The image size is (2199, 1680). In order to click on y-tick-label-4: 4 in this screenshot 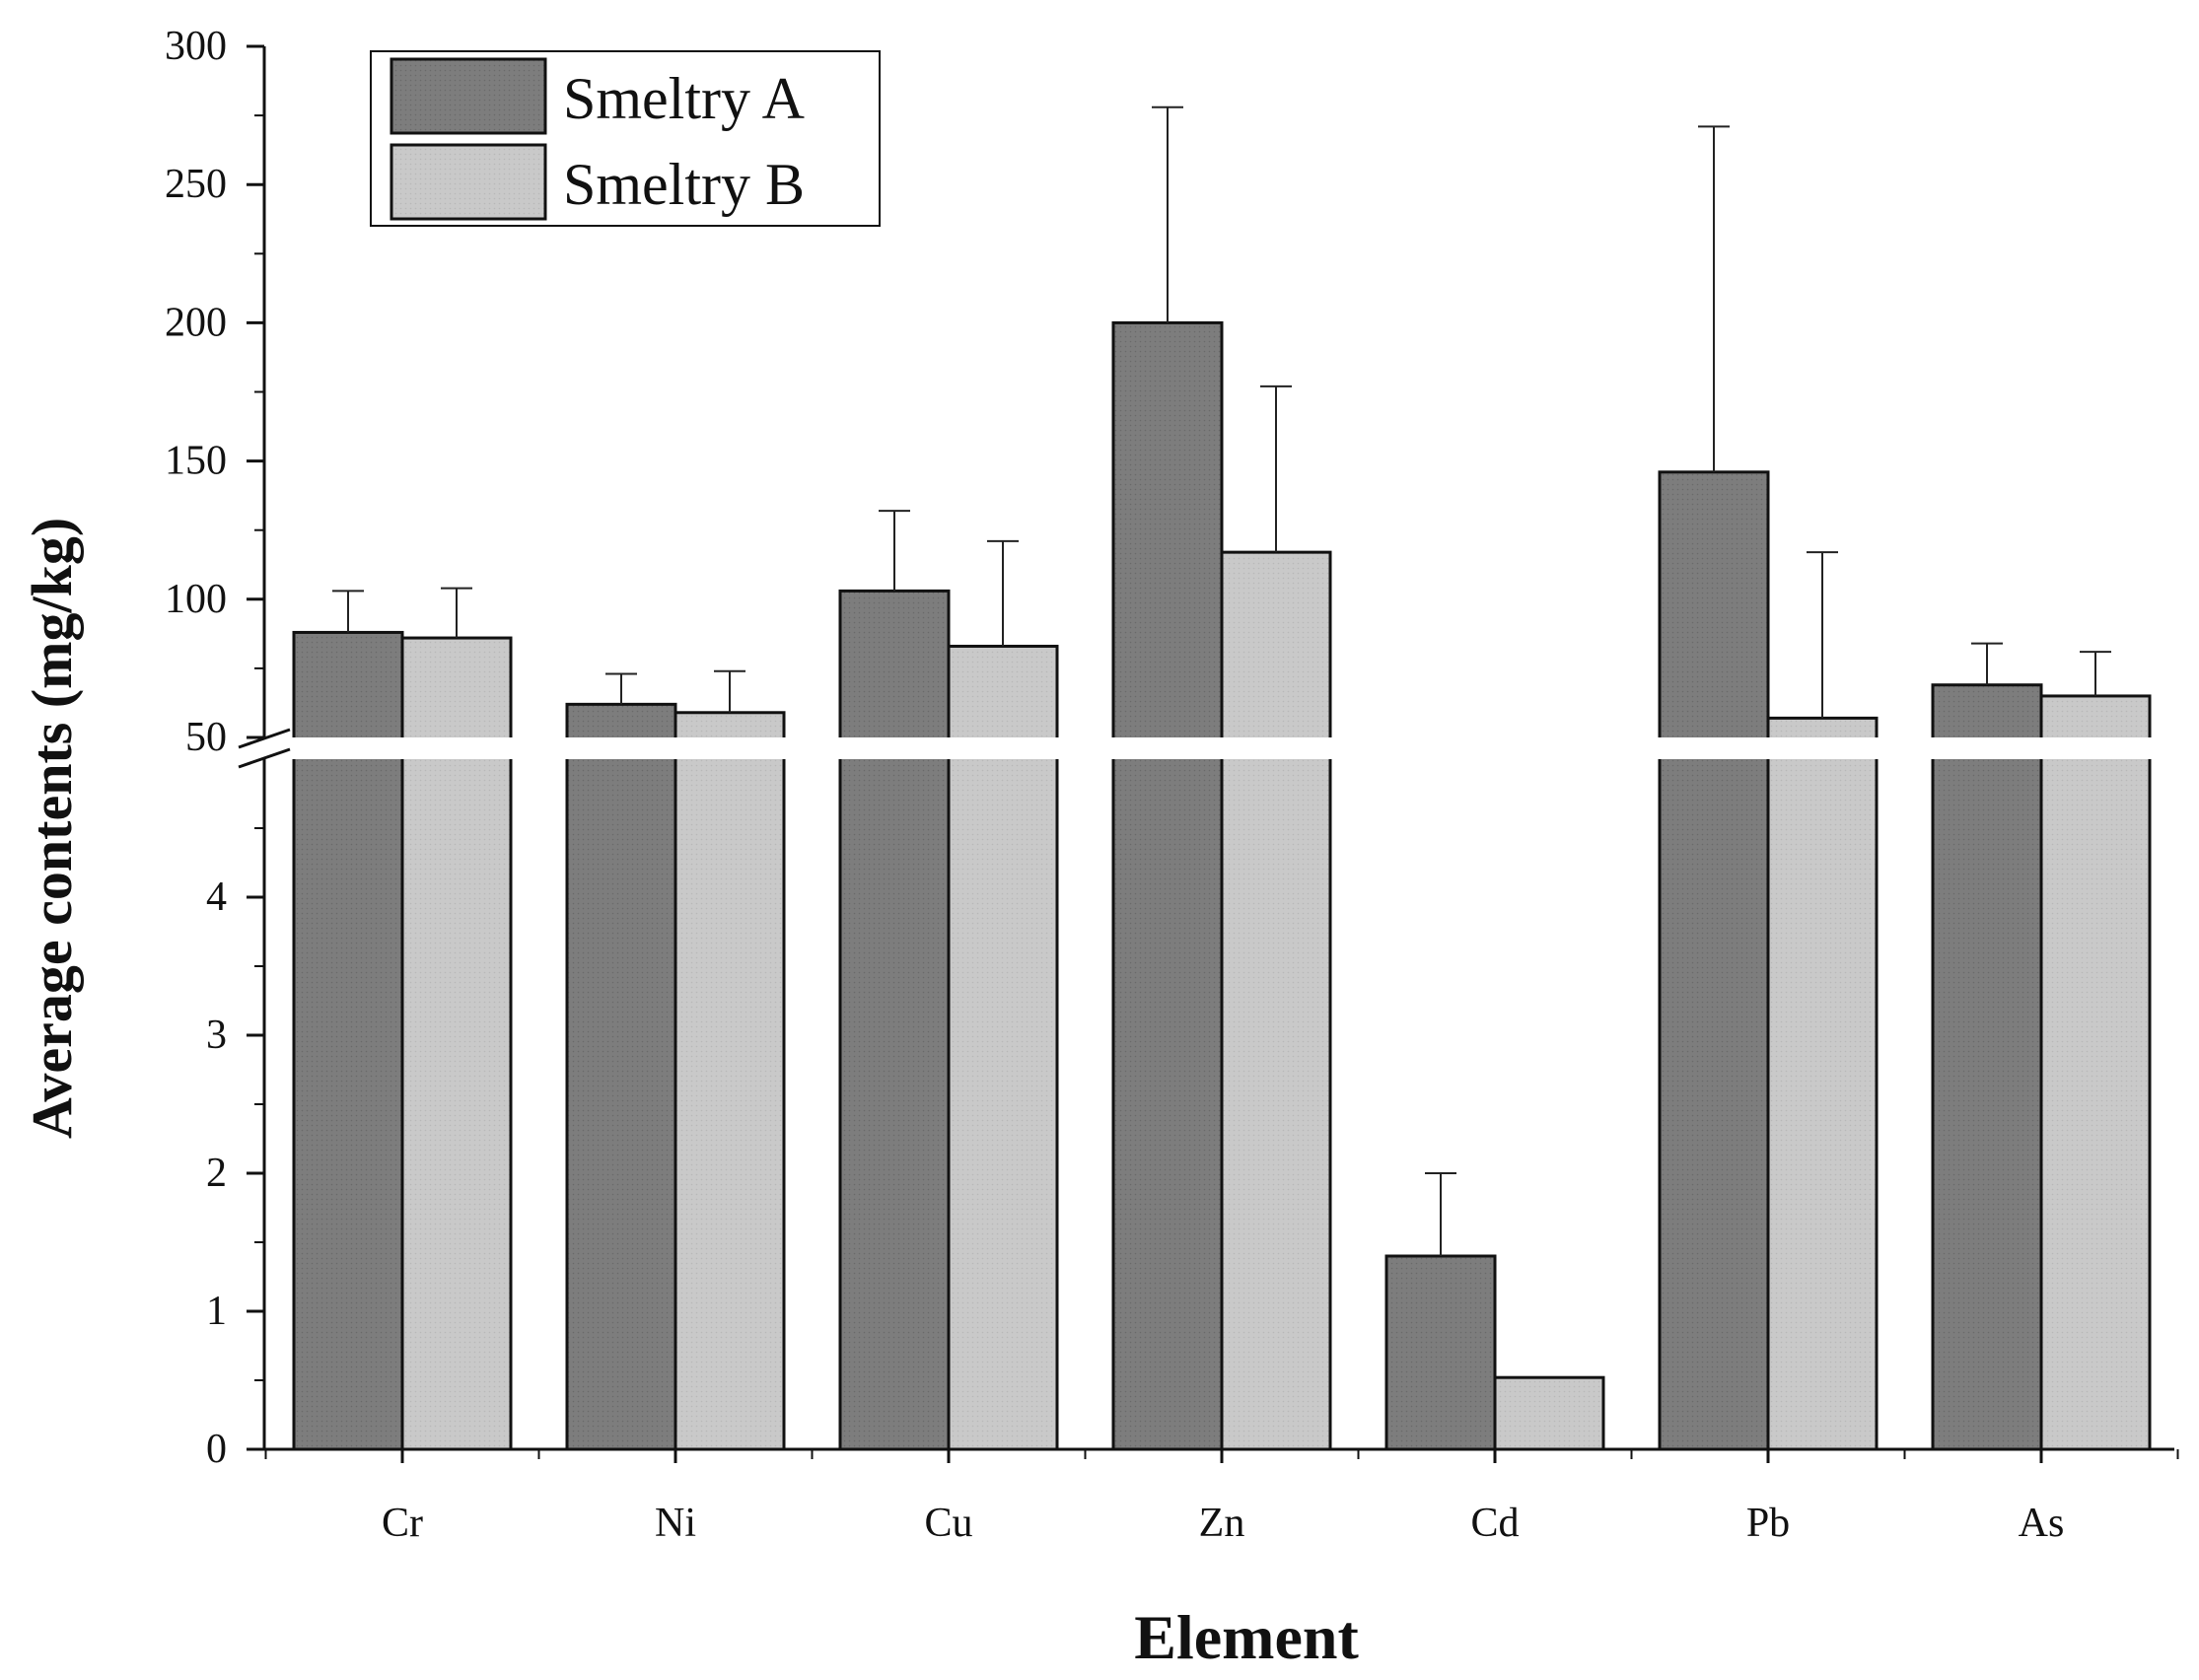, I will do `click(216, 897)`.